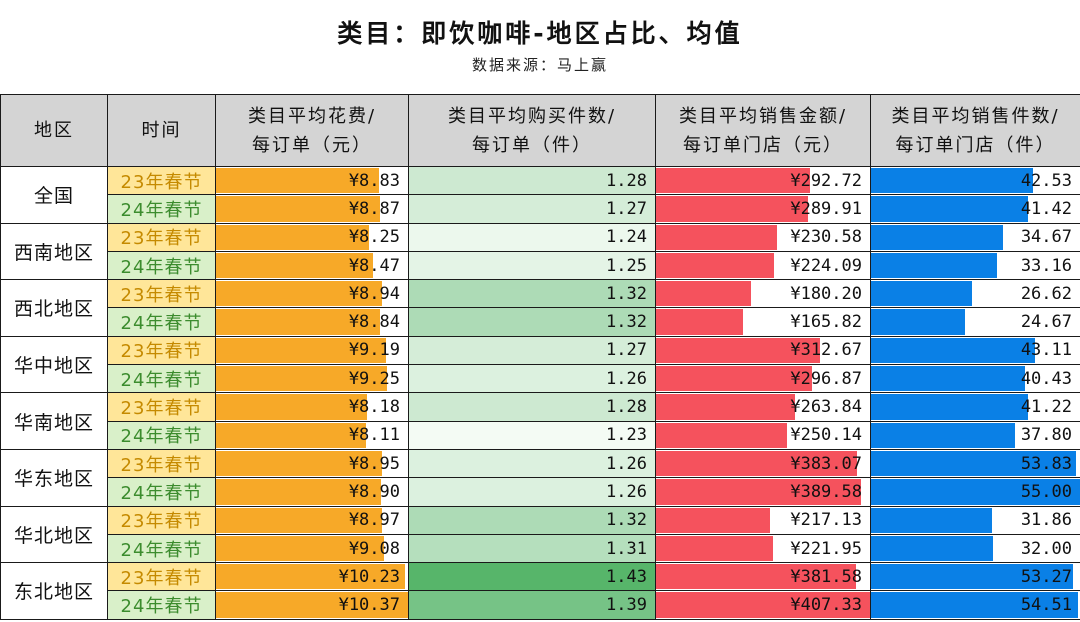 The width and height of the screenshot is (1080, 622). What do you see at coordinates (532, 265) in the screenshot?
I see `units-cell: 1.25` at bounding box center [532, 265].